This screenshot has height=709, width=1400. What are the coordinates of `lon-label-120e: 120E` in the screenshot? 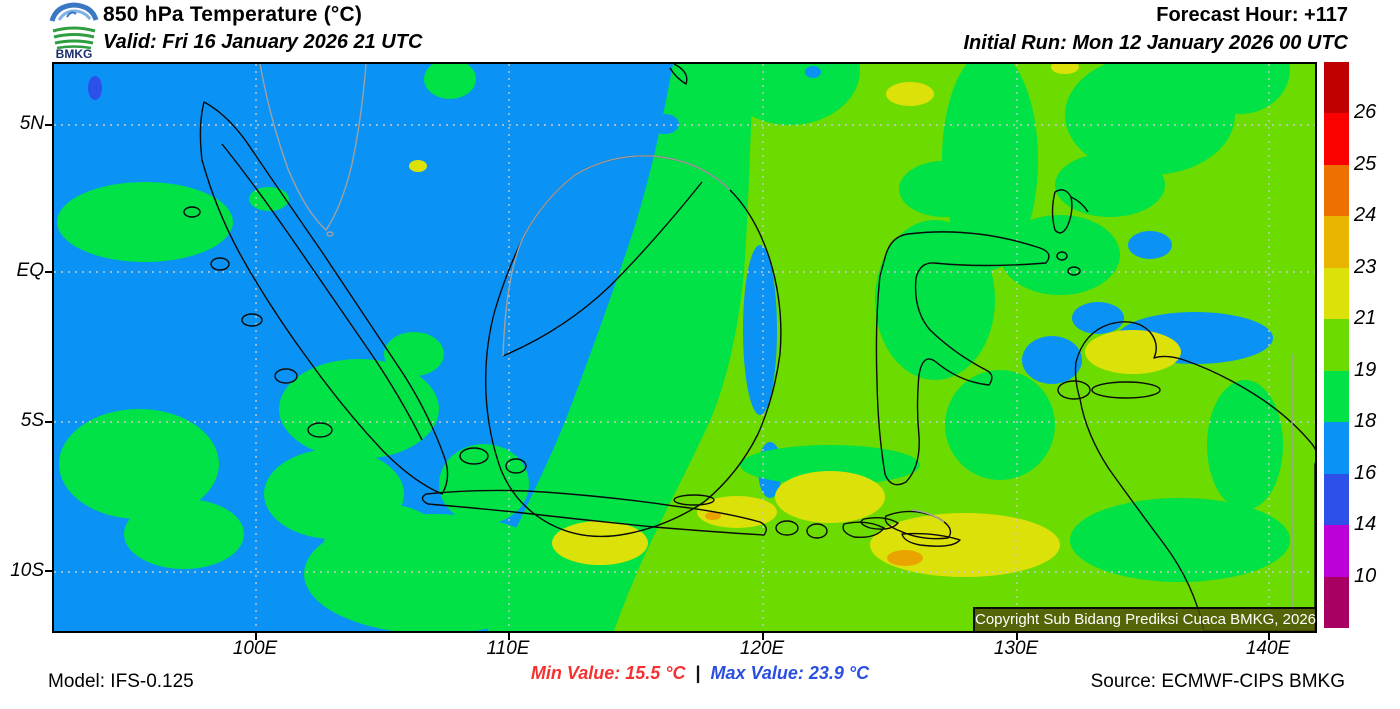 It's located at (762, 648).